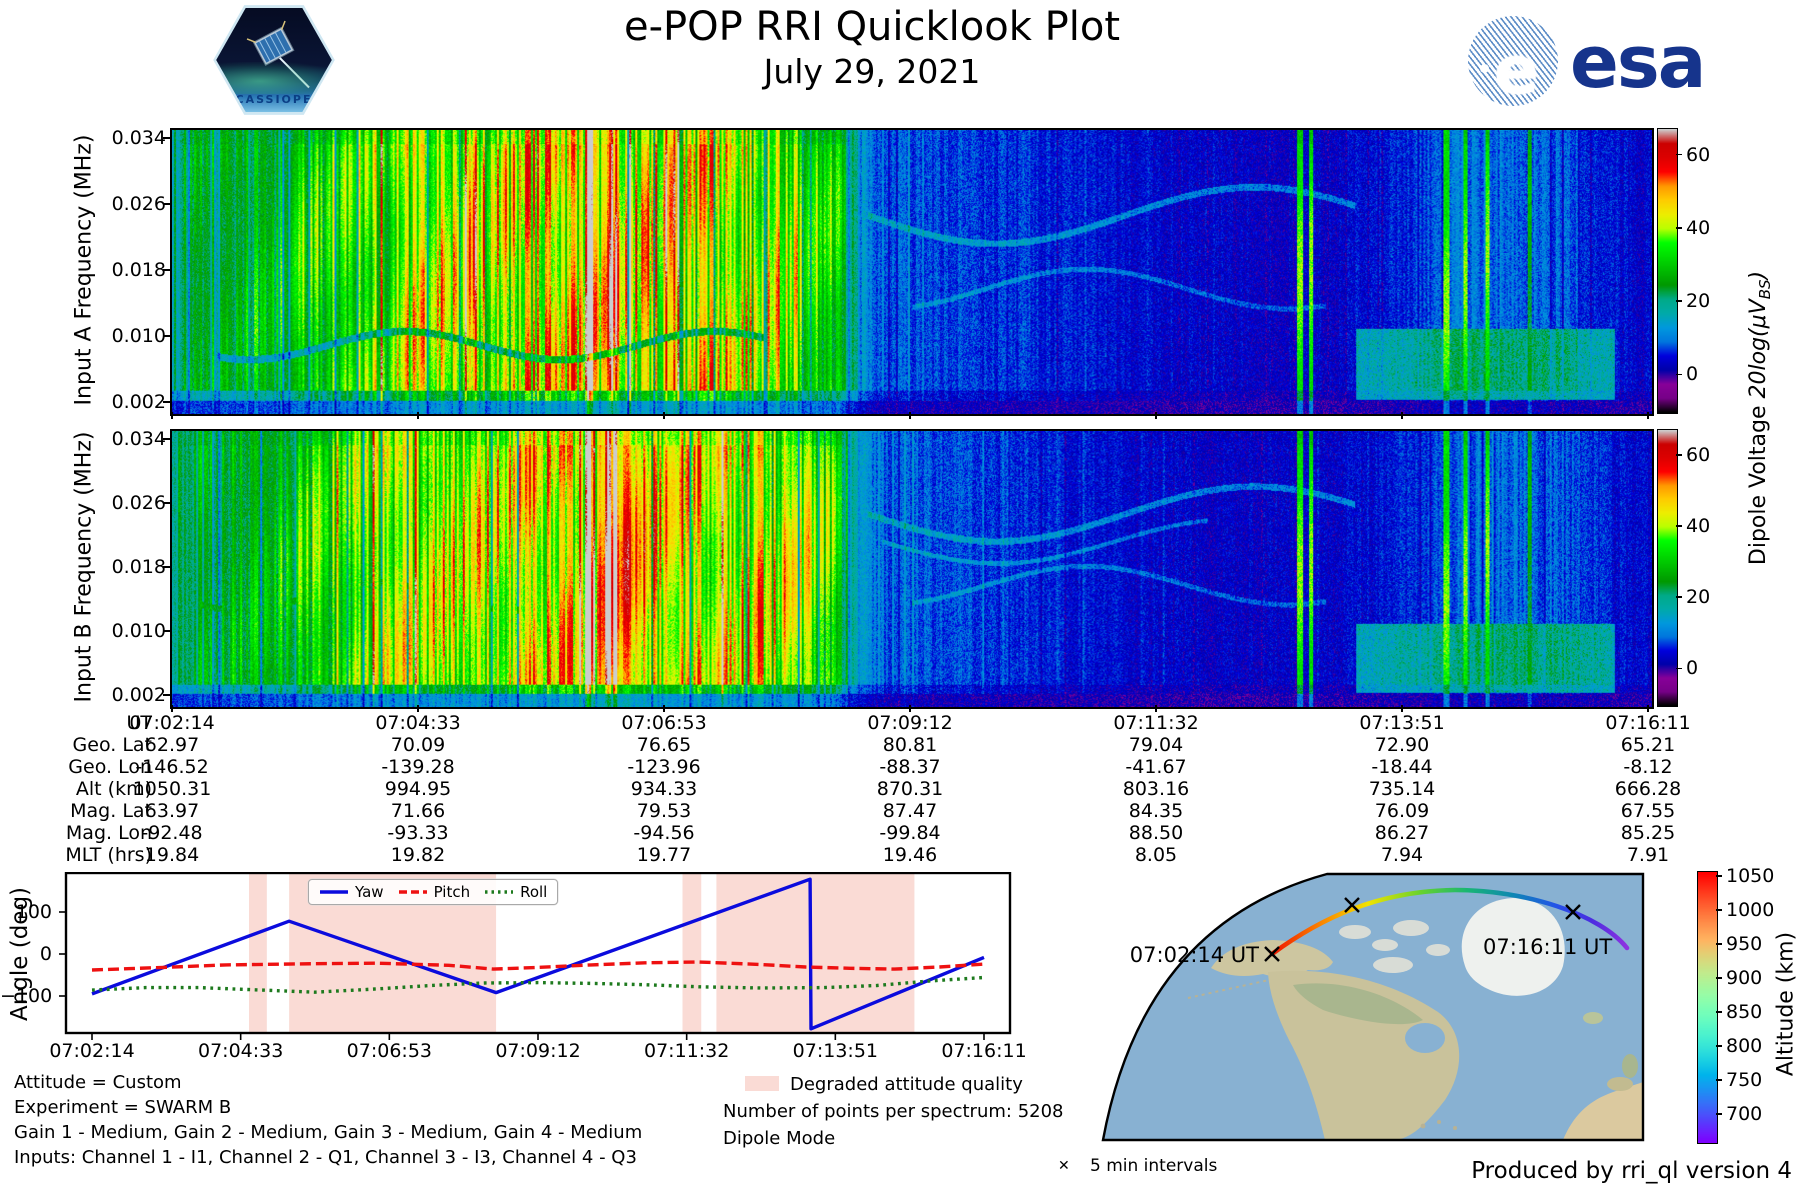 Image resolution: width=1800 pixels, height=1200 pixels. What do you see at coordinates (433, 892) in the screenshot?
I see `attitude-legend: Yaw Pitch Roll` at bounding box center [433, 892].